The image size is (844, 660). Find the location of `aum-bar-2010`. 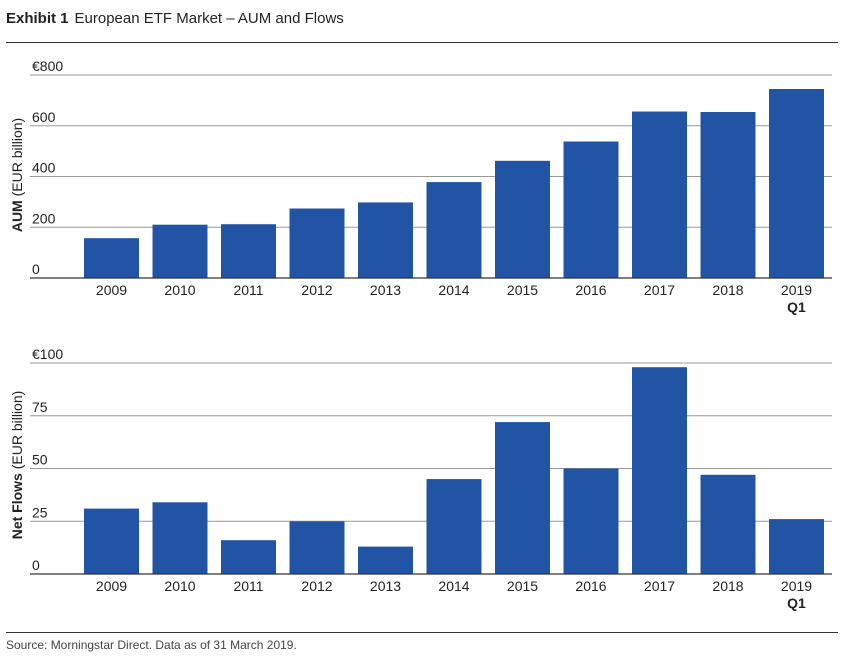

aum-bar-2010 is located at coordinates (180, 251).